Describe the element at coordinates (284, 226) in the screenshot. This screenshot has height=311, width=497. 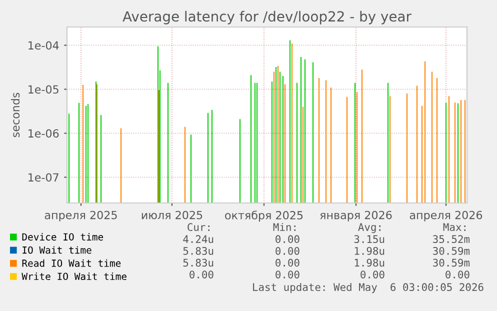
I see `text: Min:` at that location.